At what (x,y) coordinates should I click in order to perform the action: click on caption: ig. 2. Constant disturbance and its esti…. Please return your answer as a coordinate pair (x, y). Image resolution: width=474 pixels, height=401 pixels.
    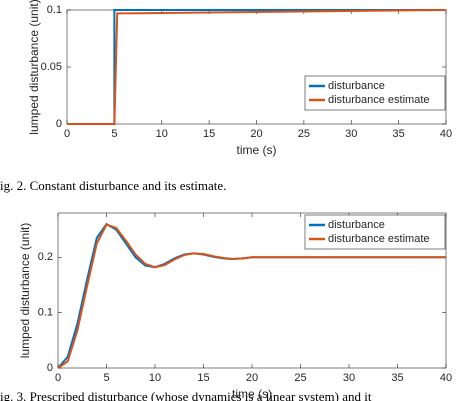
    Looking at the image, I should click on (113, 185).